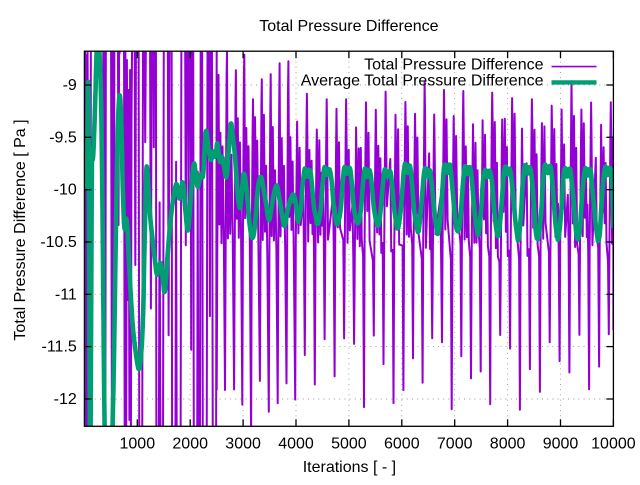 The width and height of the screenshot is (640, 485). What do you see at coordinates (455, 444) in the screenshot?
I see `svg-text: 7000` at bounding box center [455, 444].